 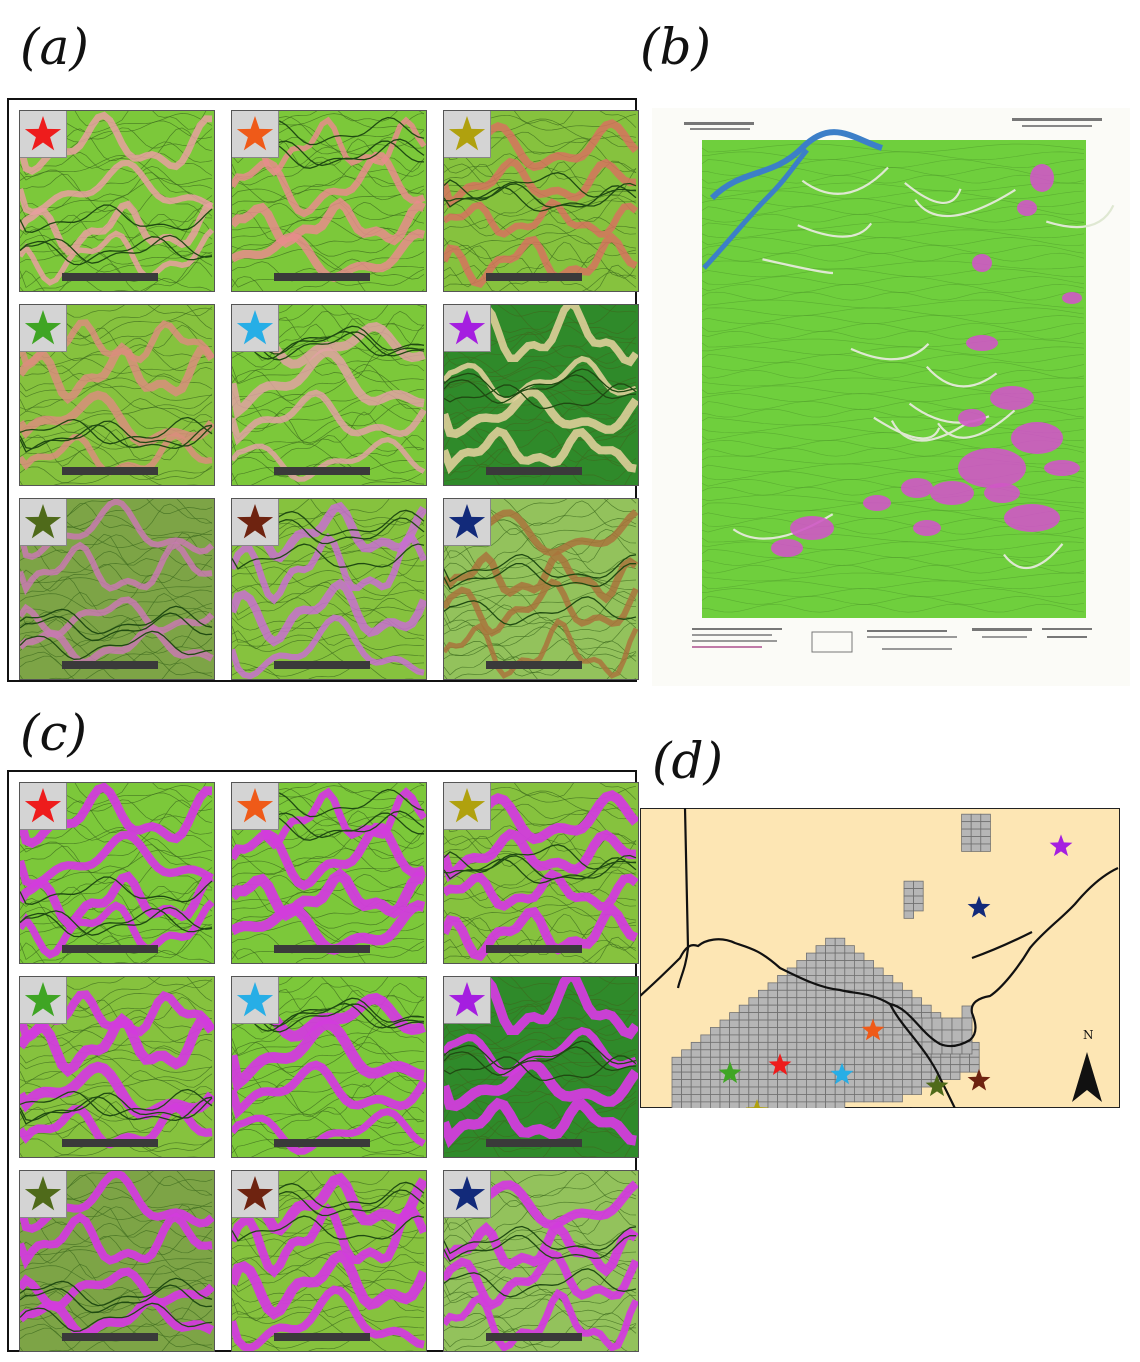 I want to click on region-star-lightblue, so click(x=842, y=1073).